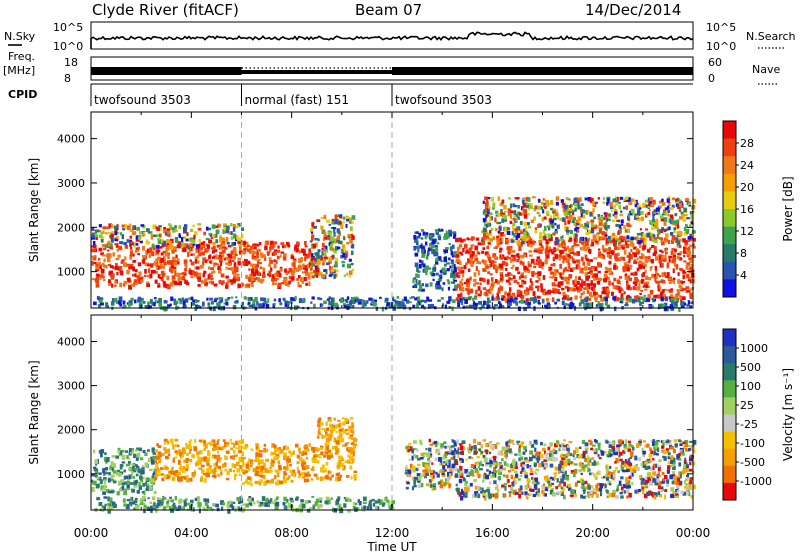 This screenshot has height=558, width=800. What do you see at coordinates (317, 72) in the screenshot?
I see `freq-band` at bounding box center [317, 72].